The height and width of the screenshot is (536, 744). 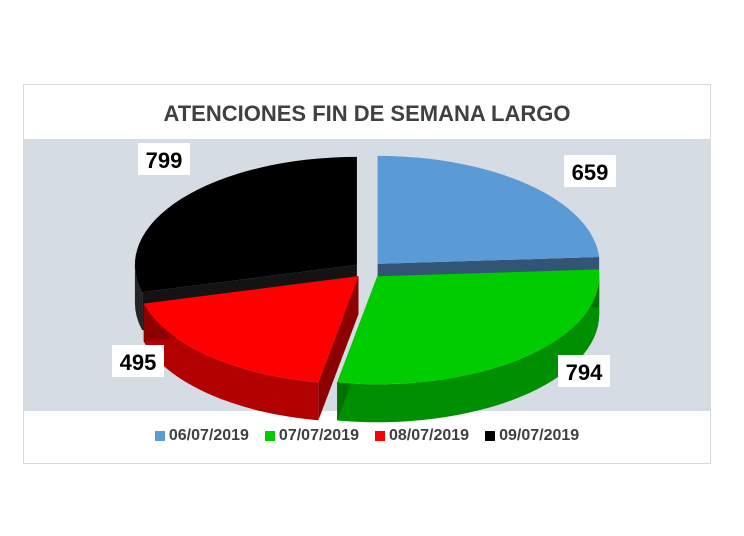 I want to click on chart-title: ATENCIONES FIN DE SEMANA LARGO, so click(x=367, y=113).